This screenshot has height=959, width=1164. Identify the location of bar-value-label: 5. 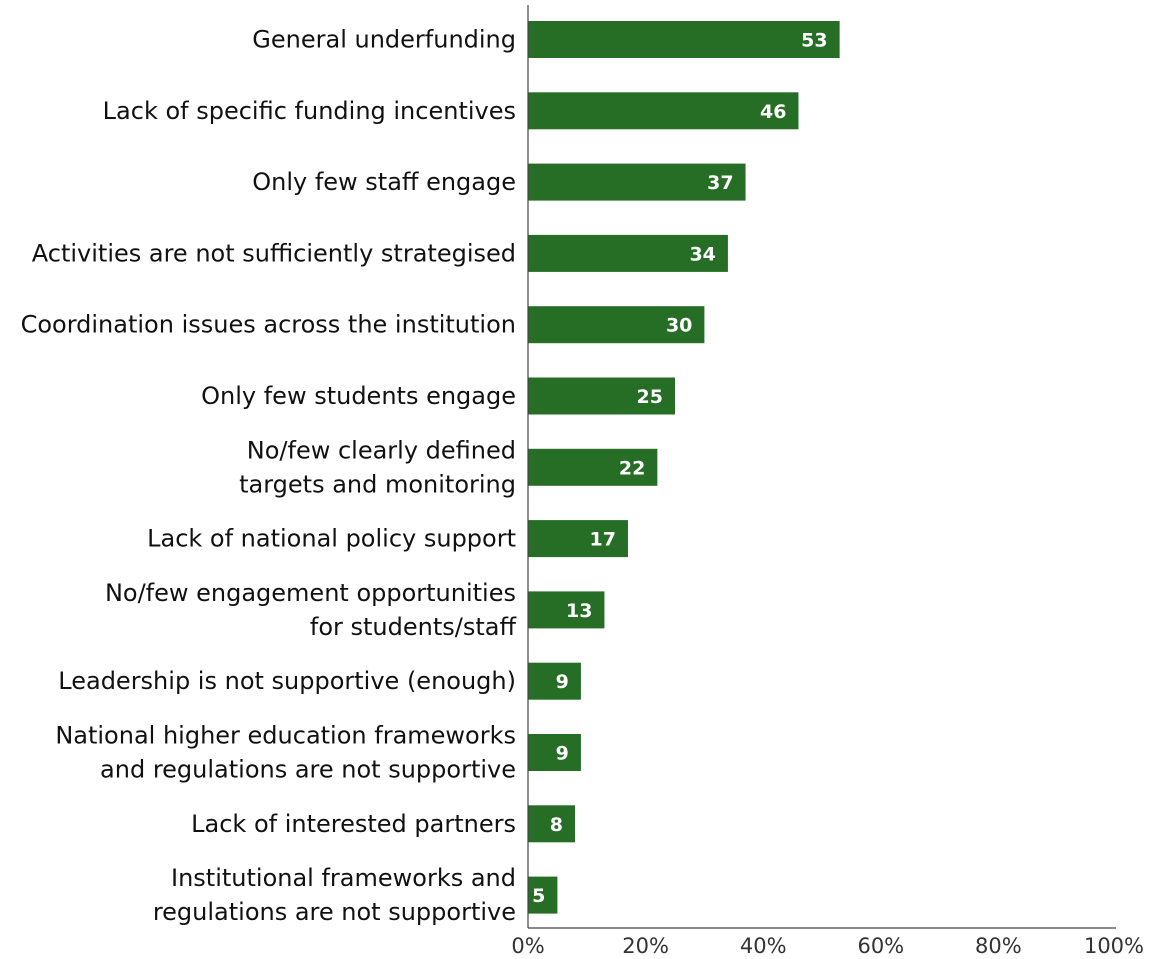
(538, 896).